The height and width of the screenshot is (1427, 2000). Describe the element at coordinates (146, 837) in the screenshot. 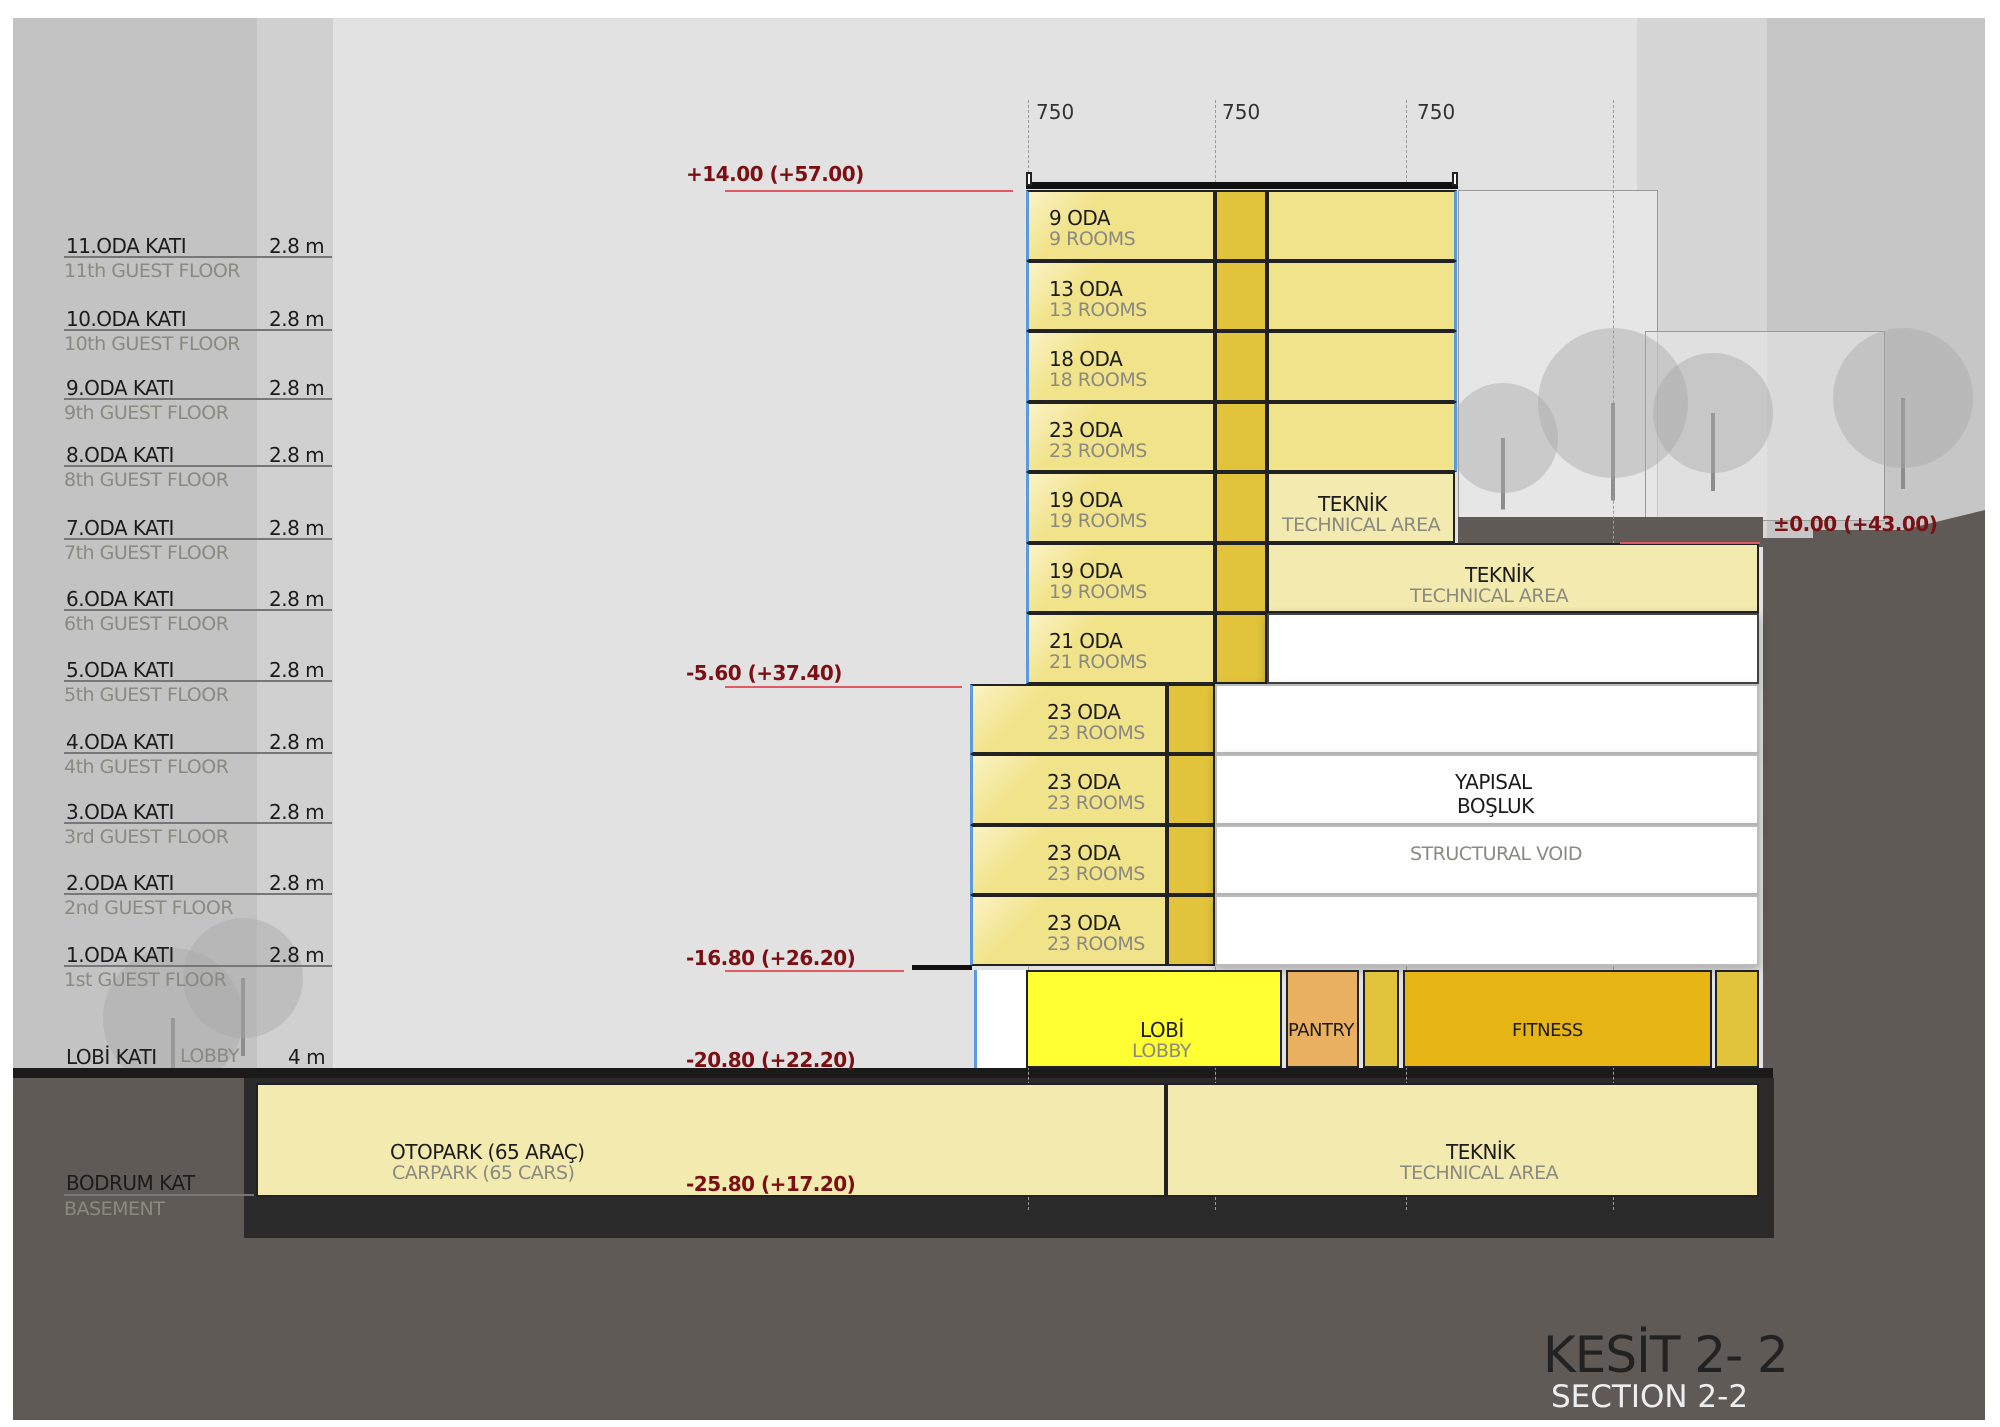

I see `floor-label-en: 3rd GUEST FLOOR` at that location.